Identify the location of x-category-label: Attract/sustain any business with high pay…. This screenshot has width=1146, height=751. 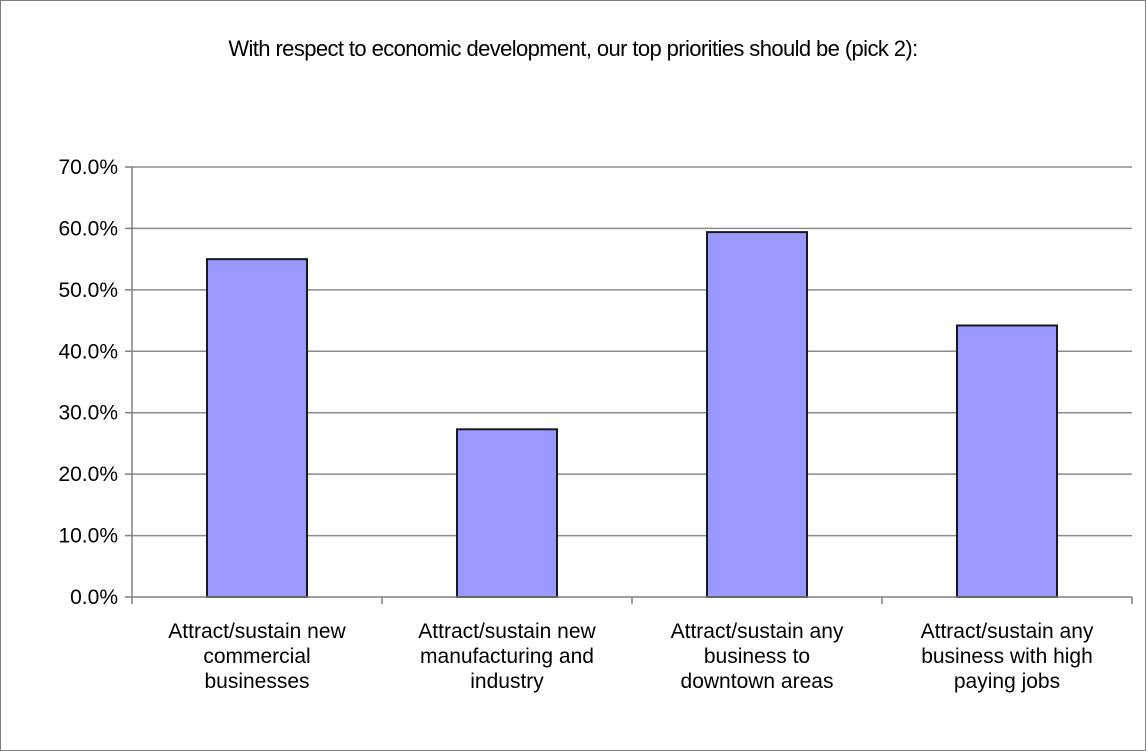
(1007, 656).